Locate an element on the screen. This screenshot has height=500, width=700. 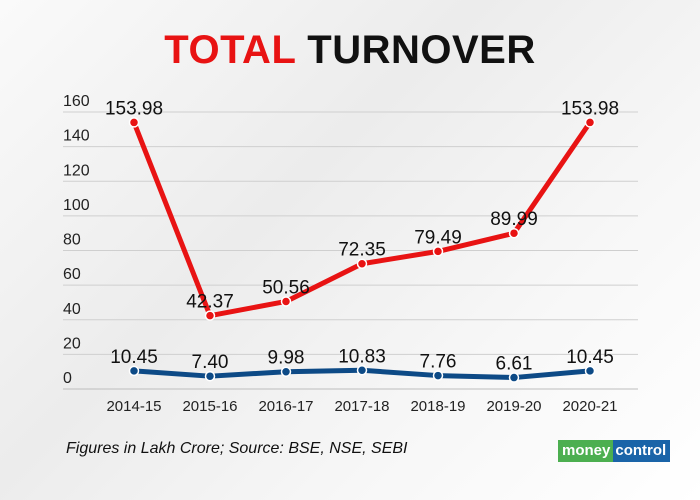
red-series-data-label: 72.35 is located at coordinates (362, 250).